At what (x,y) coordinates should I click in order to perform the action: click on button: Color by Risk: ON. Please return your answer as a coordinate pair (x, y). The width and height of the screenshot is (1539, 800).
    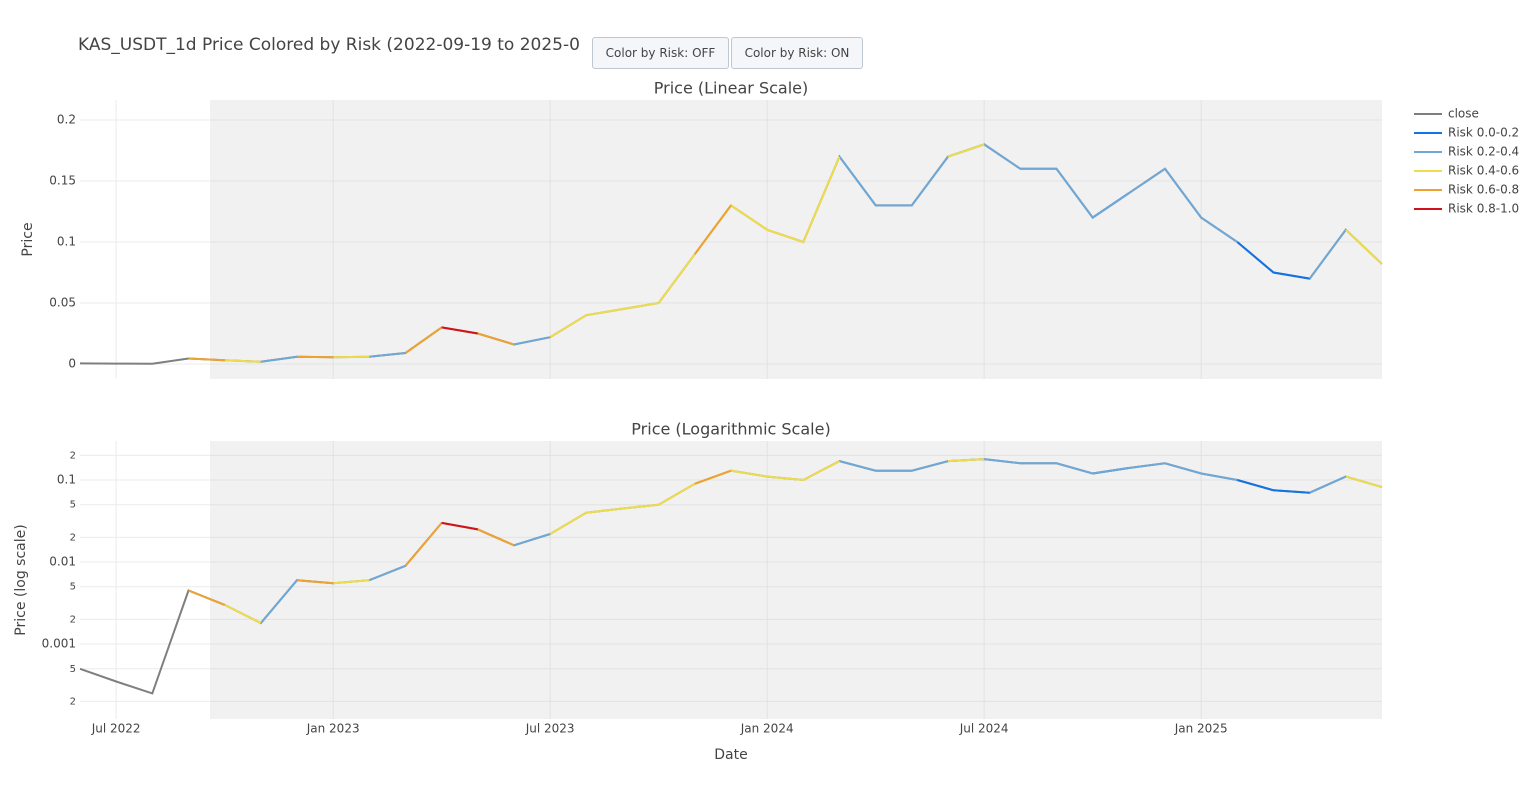
    Looking at the image, I should click on (797, 53).